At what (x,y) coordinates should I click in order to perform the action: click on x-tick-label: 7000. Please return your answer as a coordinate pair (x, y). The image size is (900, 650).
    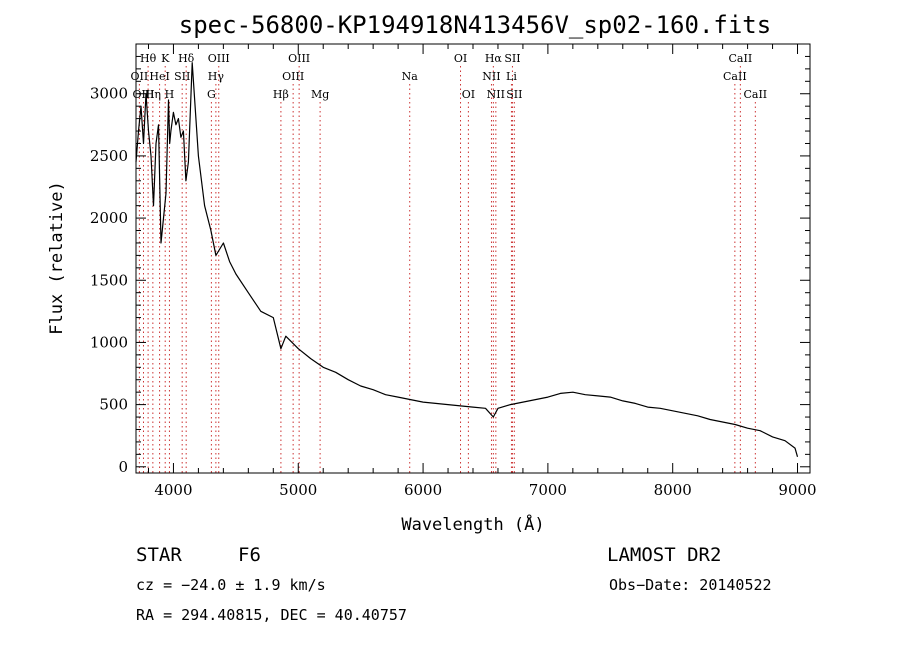
    Looking at the image, I should click on (548, 490).